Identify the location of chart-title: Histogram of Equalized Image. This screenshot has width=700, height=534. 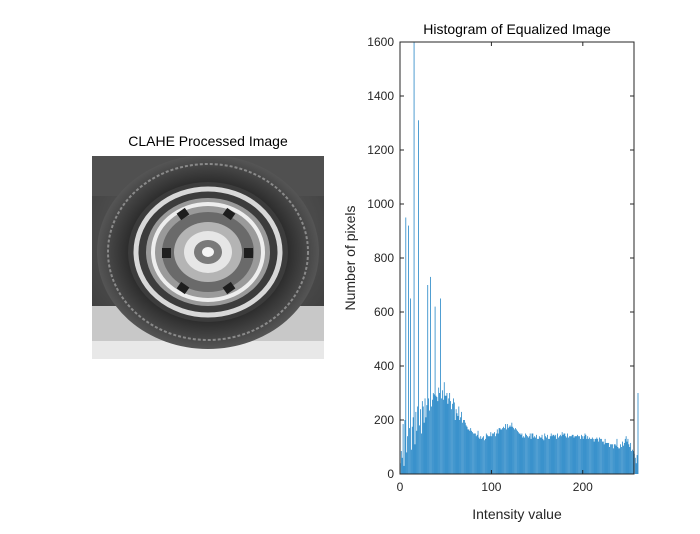
(517, 29).